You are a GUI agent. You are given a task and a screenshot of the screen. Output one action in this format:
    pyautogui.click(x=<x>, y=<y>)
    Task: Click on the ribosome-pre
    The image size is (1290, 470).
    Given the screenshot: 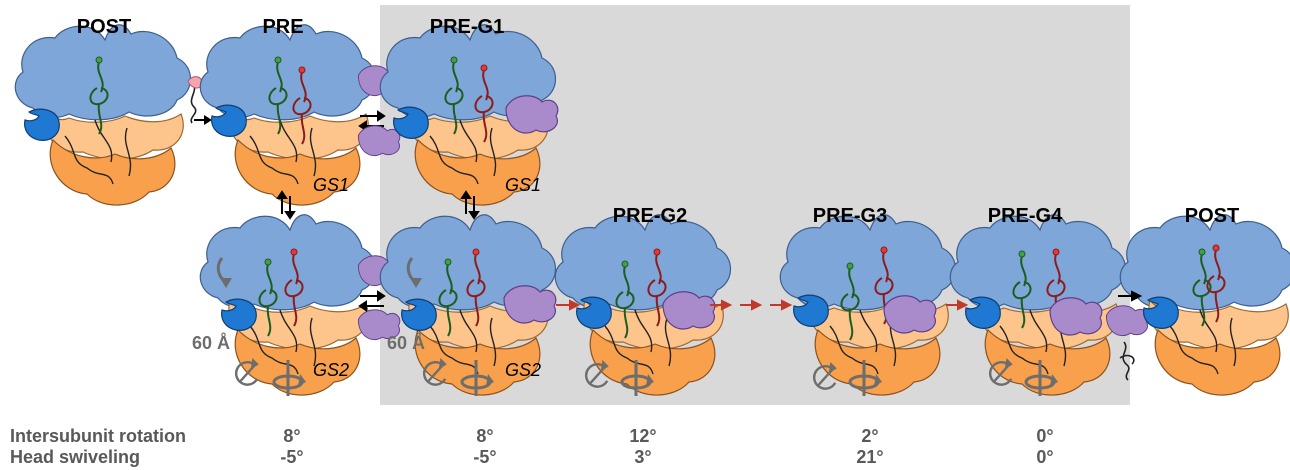 What is the action you would take?
    pyautogui.click(x=287, y=115)
    